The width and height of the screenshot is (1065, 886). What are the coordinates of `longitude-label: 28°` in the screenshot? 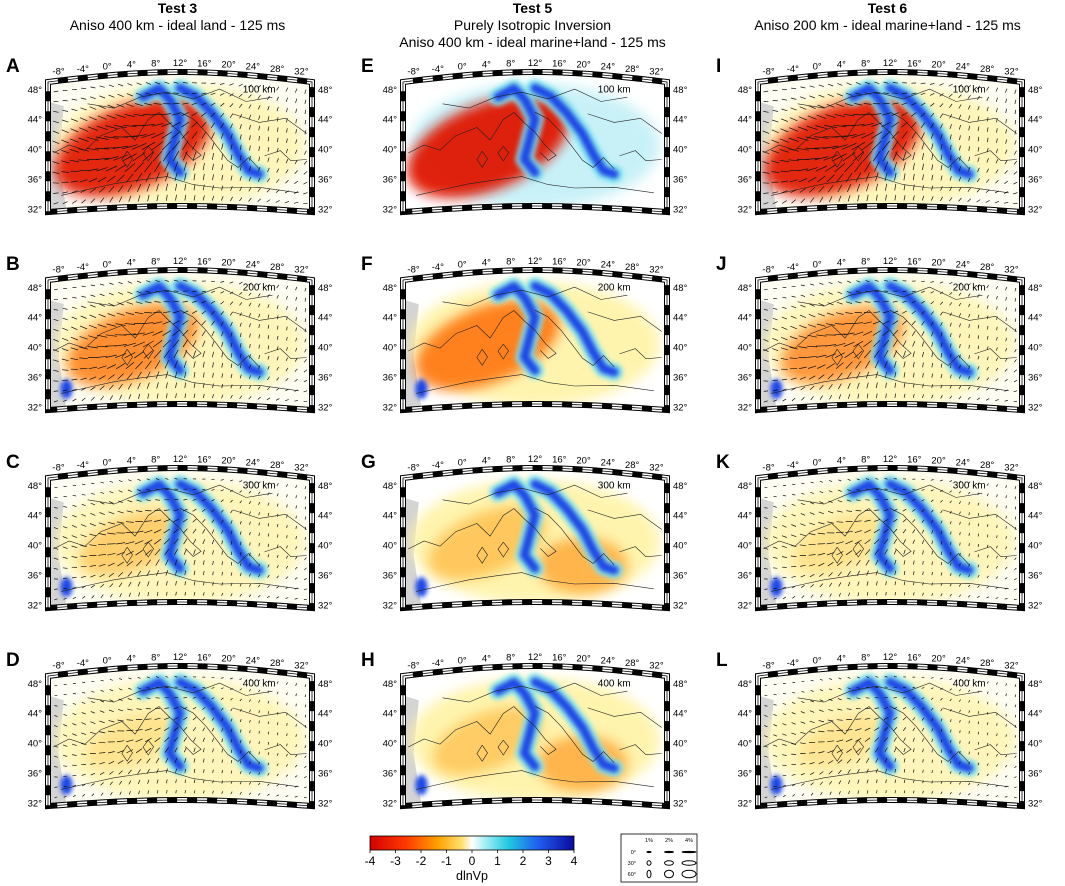 It's located at (987, 663).